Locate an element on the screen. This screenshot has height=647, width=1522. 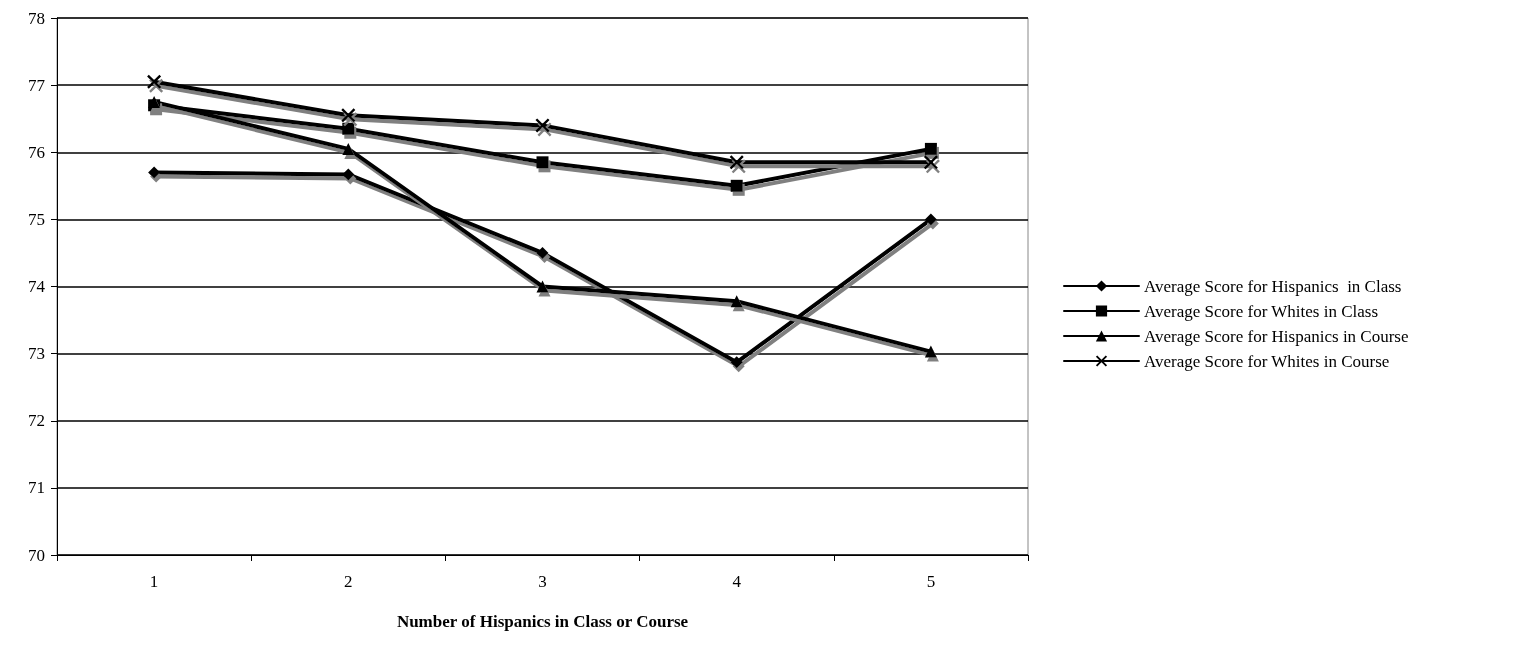
x-tick-label: 3 is located at coordinates (542, 581).